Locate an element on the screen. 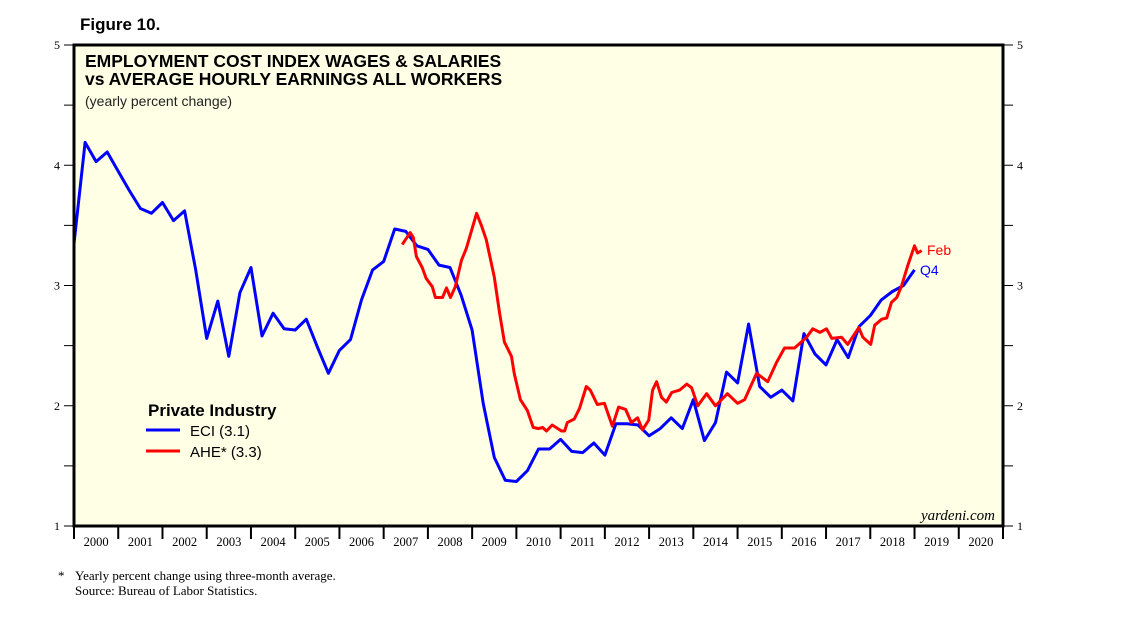 The height and width of the screenshot is (621, 1138). x-tick-label: 2019 is located at coordinates (936, 542).